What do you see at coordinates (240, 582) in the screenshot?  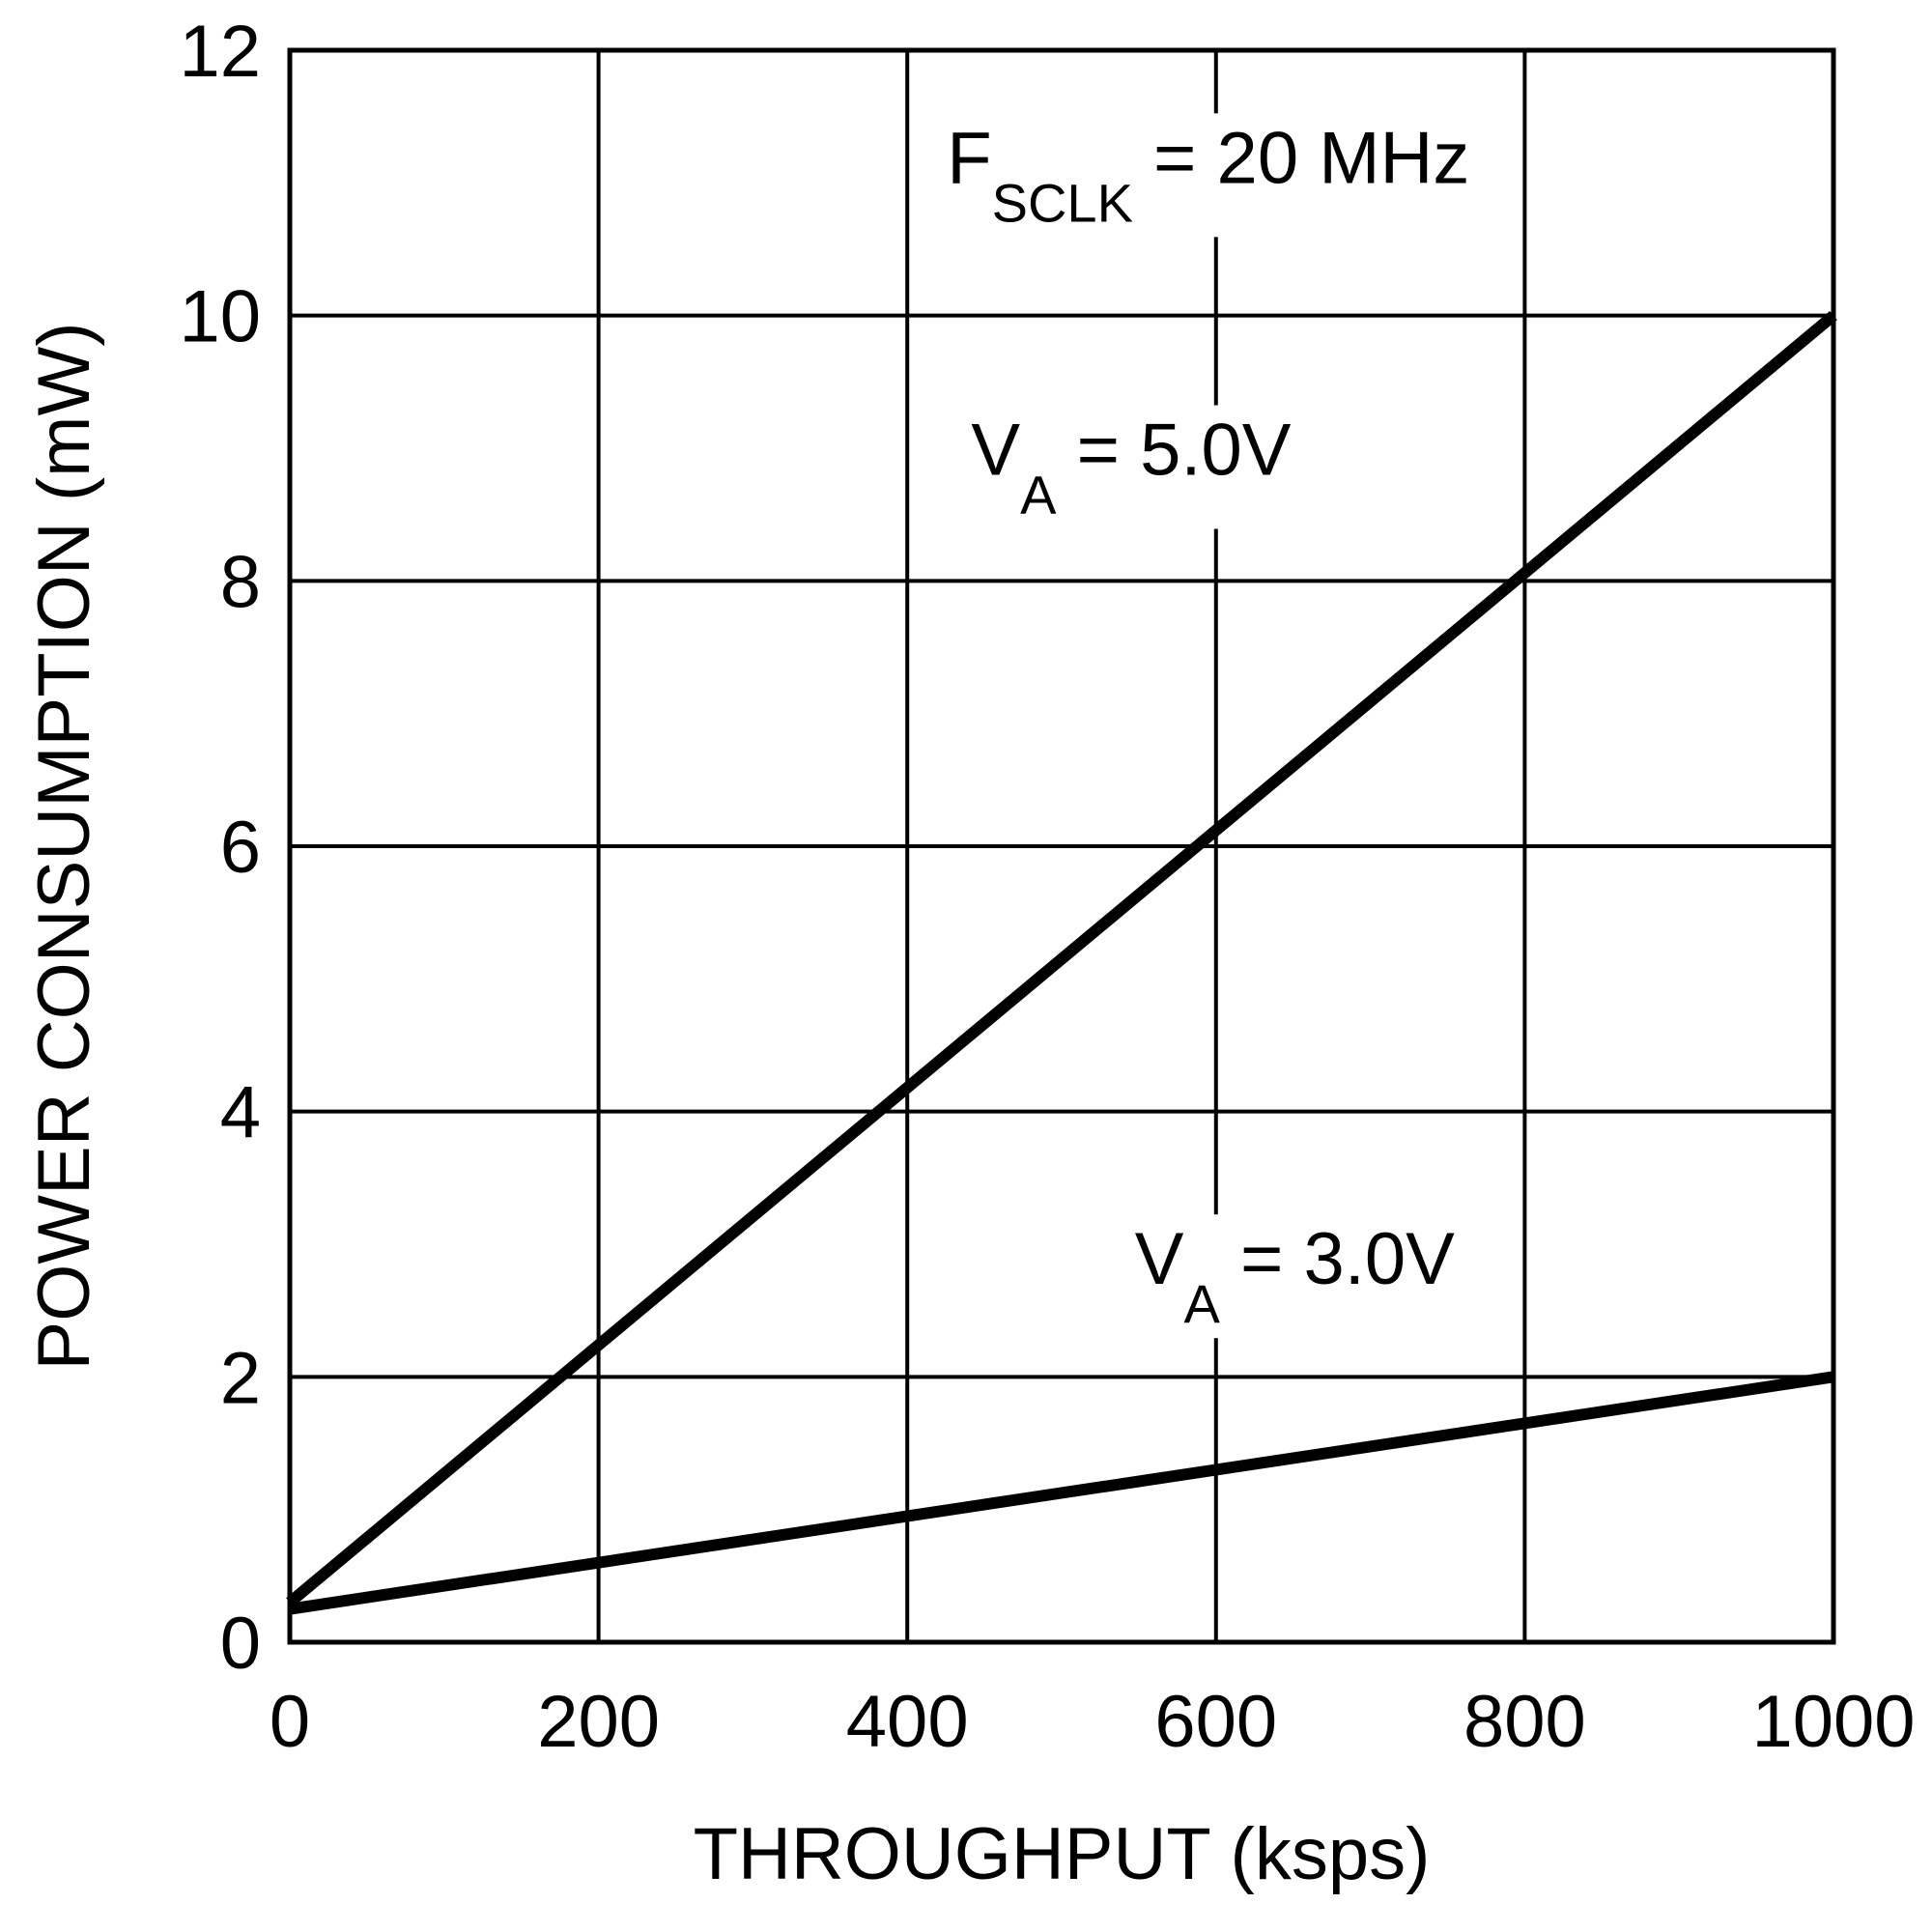 I see `y-tick-label-8: 8` at bounding box center [240, 582].